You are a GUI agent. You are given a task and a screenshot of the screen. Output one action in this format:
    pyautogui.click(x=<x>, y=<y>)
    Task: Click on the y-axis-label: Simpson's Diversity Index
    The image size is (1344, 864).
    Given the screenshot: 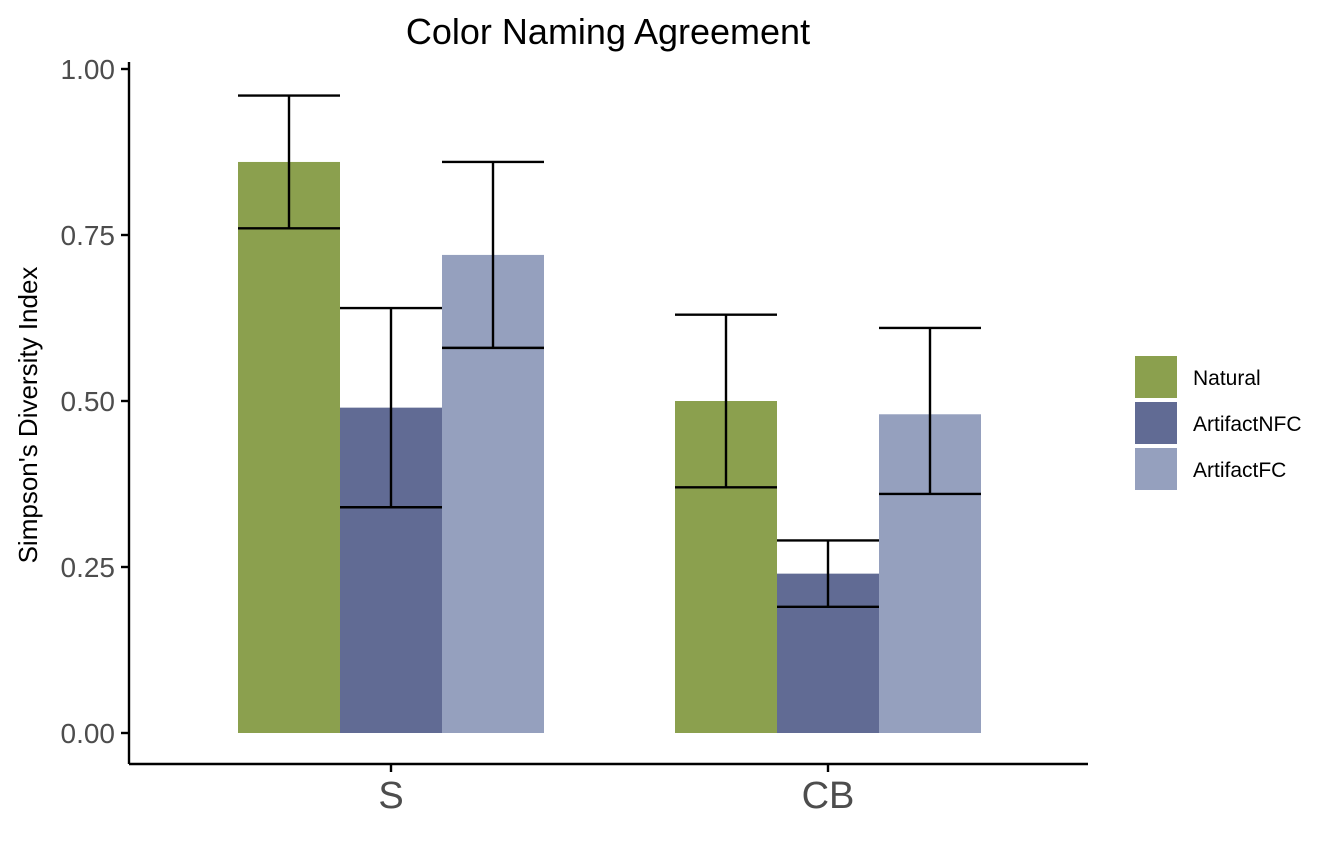 What is the action you would take?
    pyautogui.click(x=28, y=415)
    